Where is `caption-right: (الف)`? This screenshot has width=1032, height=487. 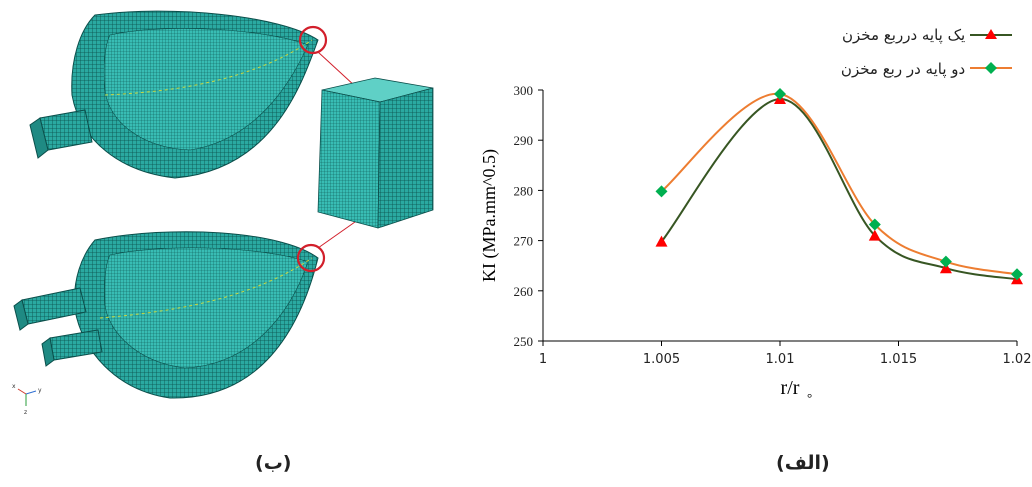
caption-right: (الف) is located at coordinates (803, 463).